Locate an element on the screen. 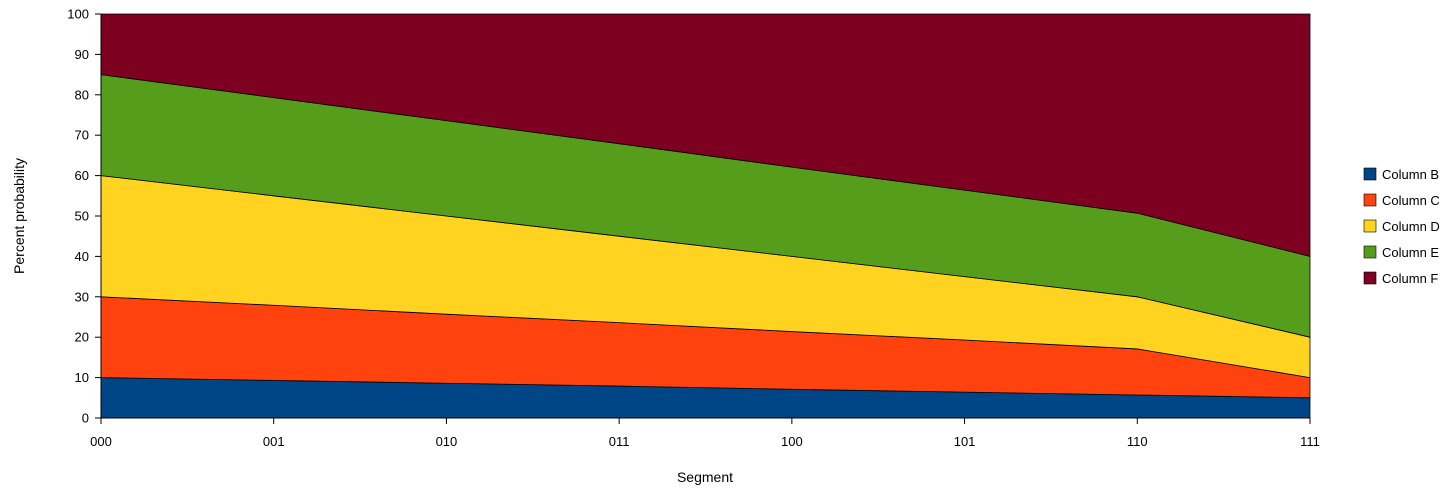 The width and height of the screenshot is (1454, 490). x-axis-title: Segment is located at coordinates (705, 477).